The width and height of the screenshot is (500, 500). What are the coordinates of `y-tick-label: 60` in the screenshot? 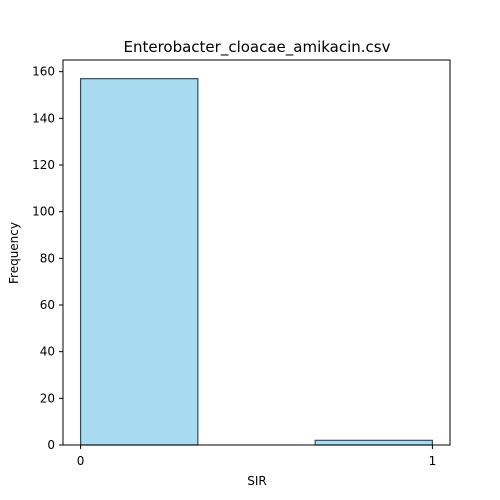 It's located at (47, 305).